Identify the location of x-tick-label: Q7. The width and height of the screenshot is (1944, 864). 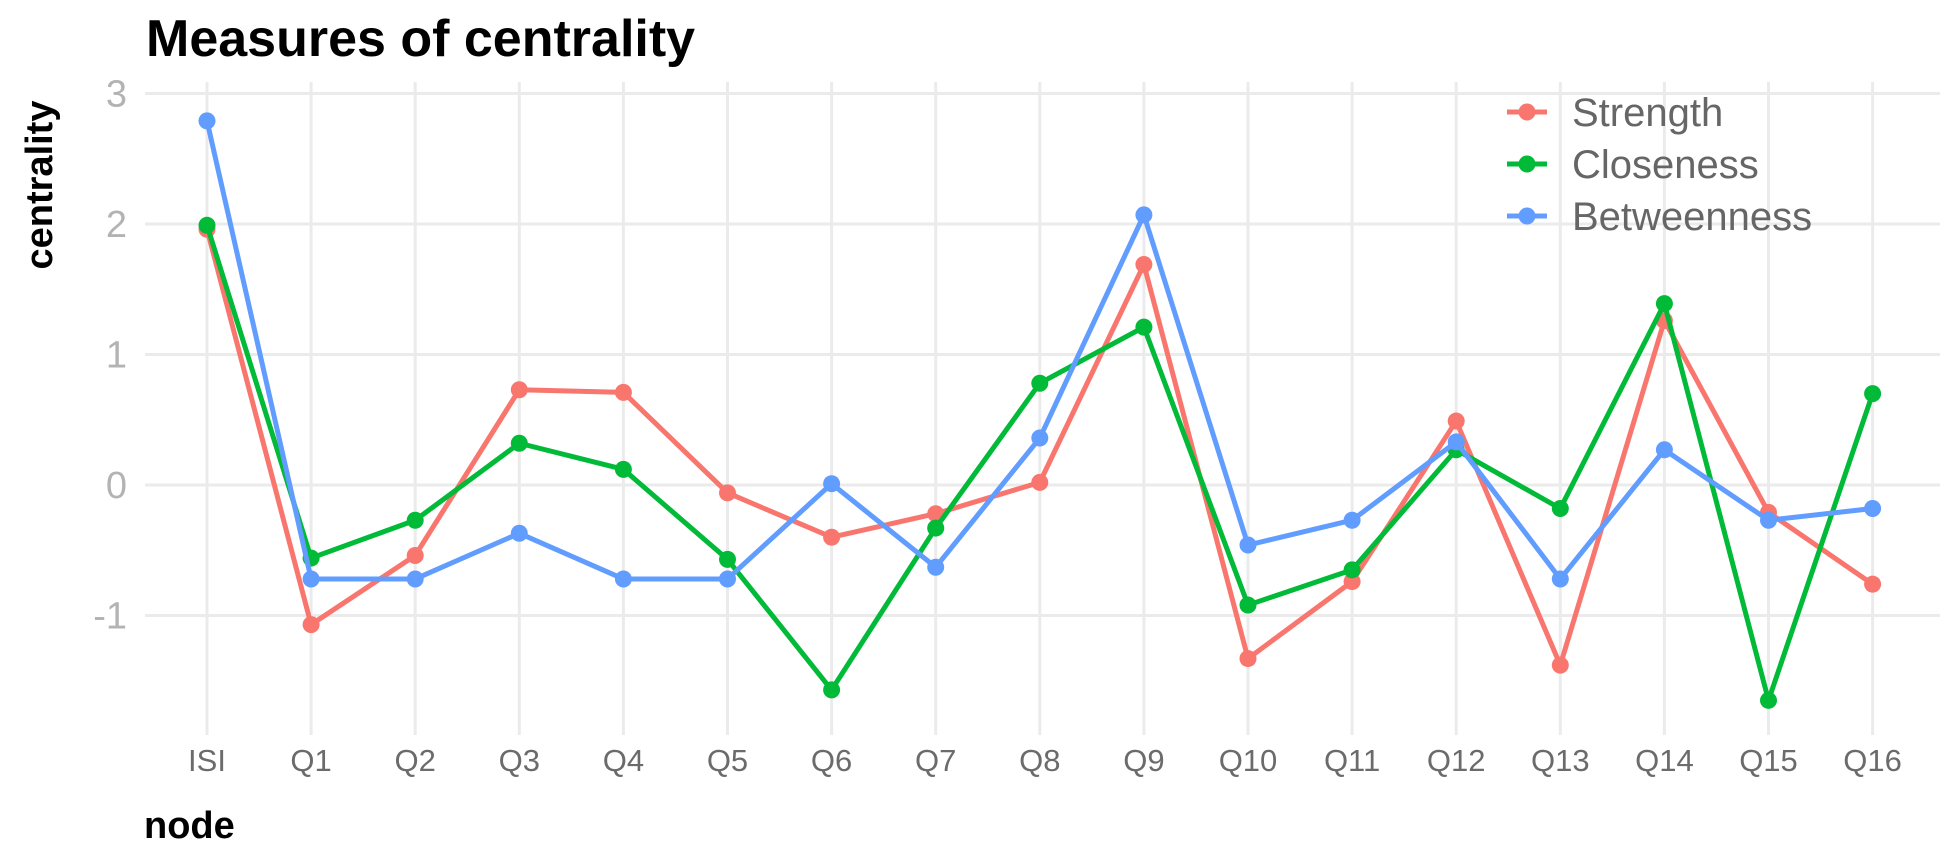
(935, 760).